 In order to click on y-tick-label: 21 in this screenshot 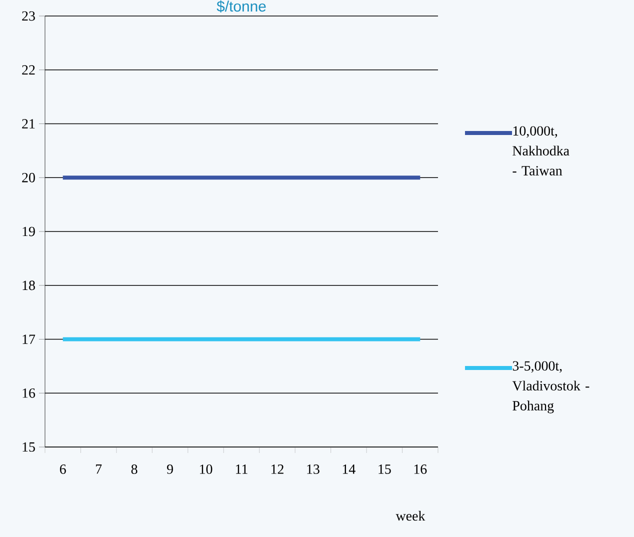, I will do `click(28, 123)`.